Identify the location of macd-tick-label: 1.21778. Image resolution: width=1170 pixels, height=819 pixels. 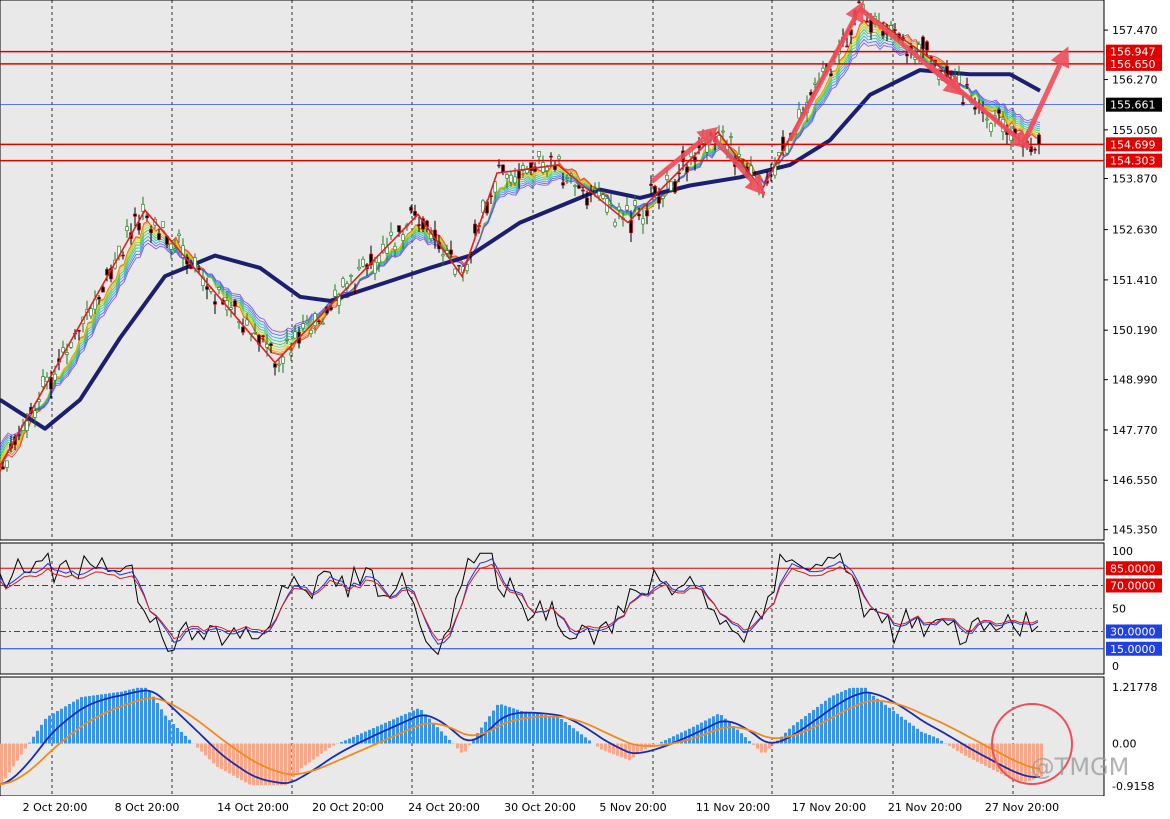
(1135, 687).